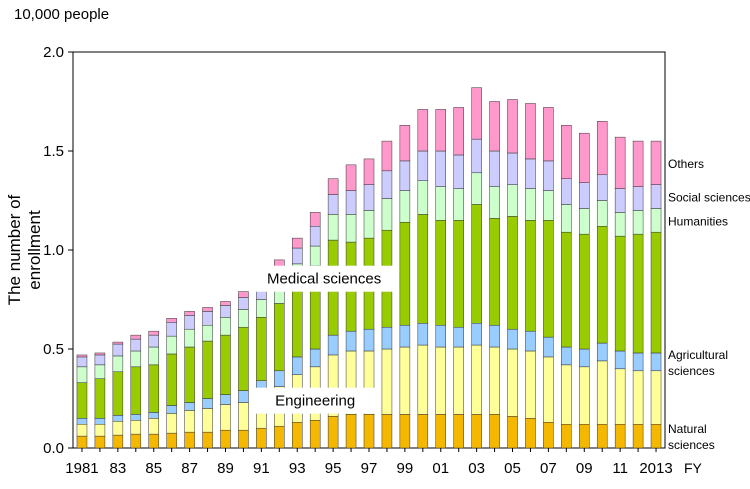  I want to click on x-axis-suffix: FY, so click(693, 468).